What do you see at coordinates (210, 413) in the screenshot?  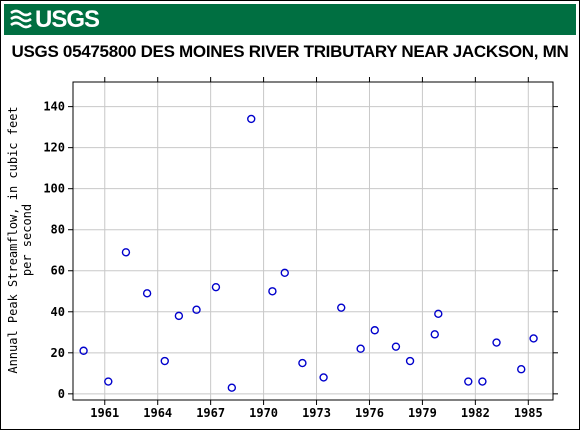 I see `x-tick-label: 1967` at bounding box center [210, 413].